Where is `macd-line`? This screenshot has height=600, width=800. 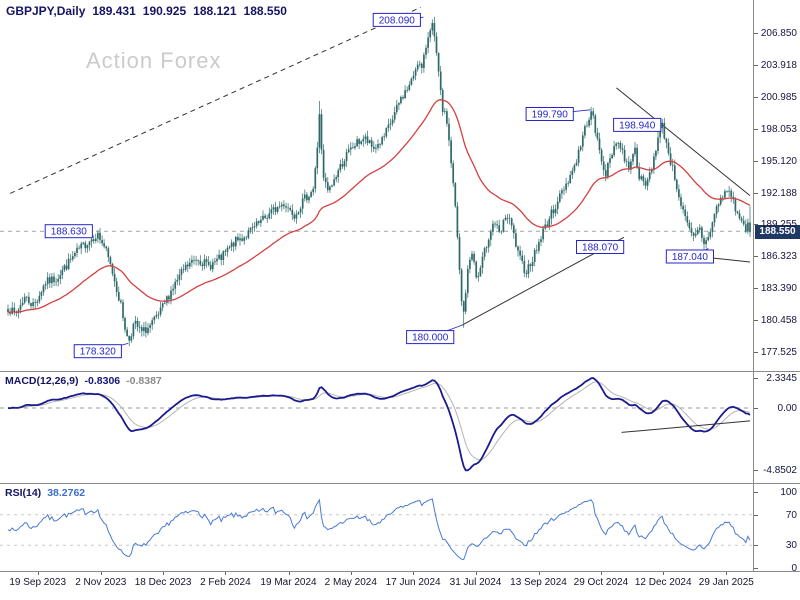
macd-line is located at coordinates (379, 424).